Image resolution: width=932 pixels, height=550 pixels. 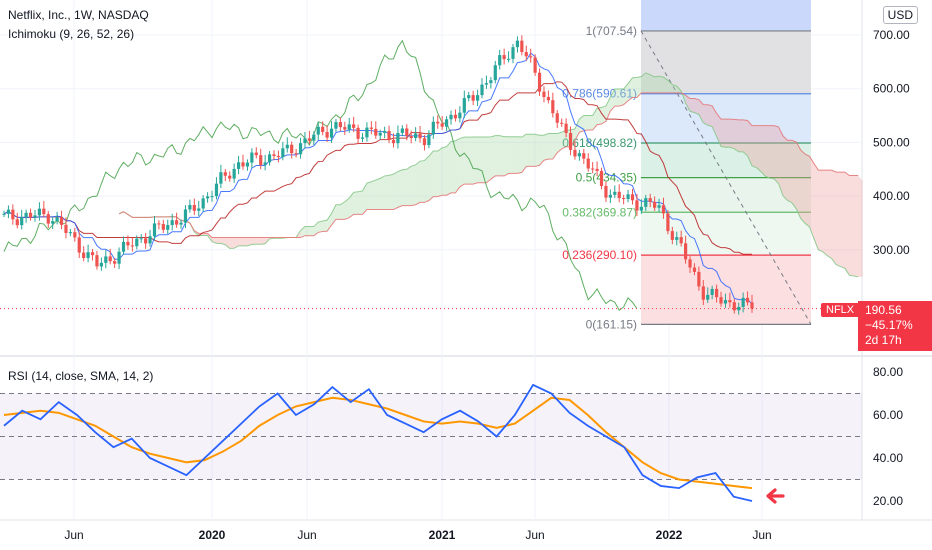 What do you see at coordinates (378, 443) in the screenshot?
I see `rsi-ma-line` at bounding box center [378, 443].